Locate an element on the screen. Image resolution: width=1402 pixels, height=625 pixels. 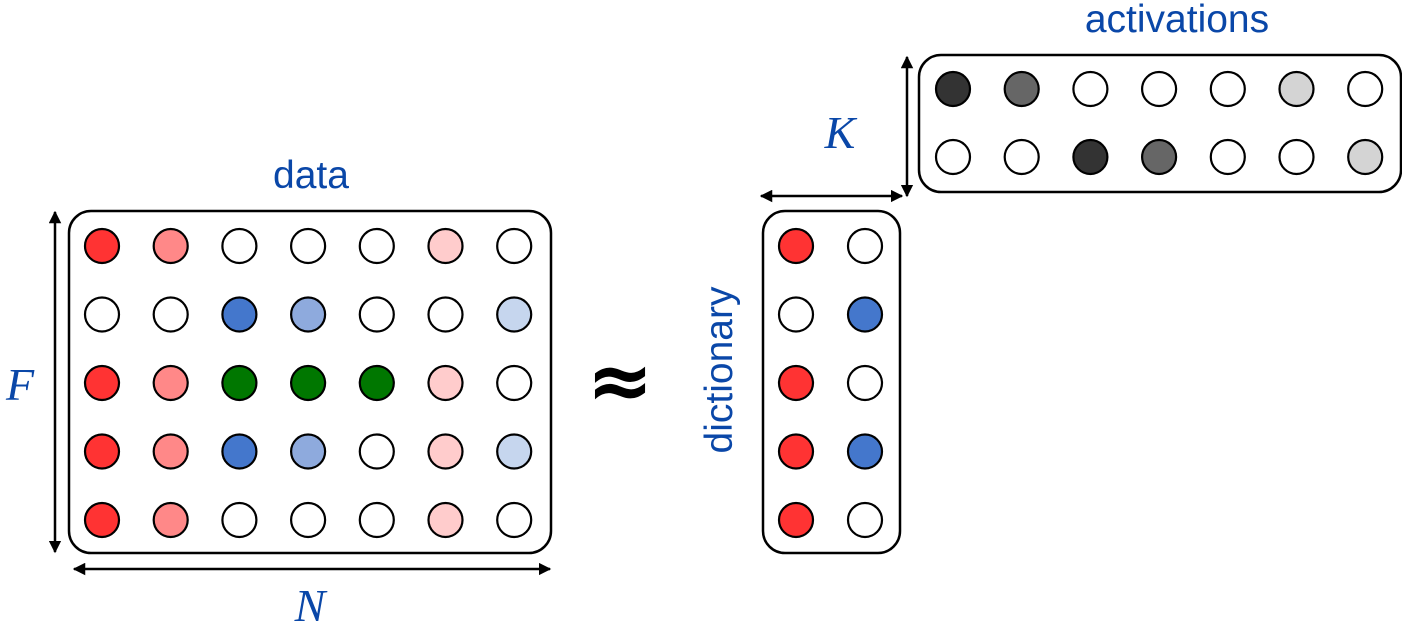
dictionary-matrix-group is located at coordinates (831, 382).